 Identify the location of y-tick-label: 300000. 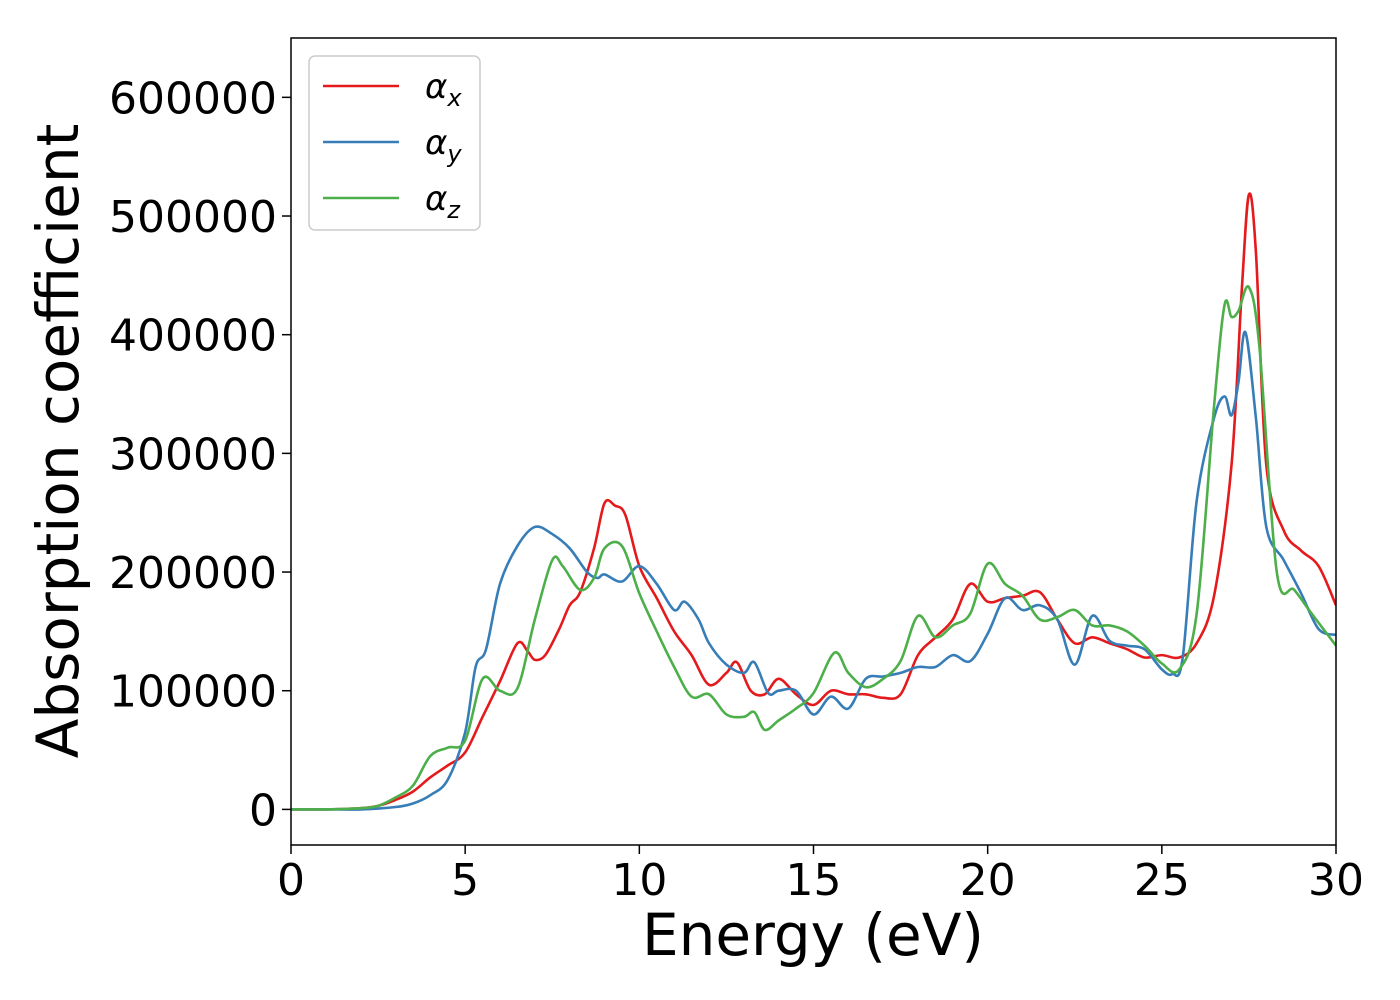
(193, 454).